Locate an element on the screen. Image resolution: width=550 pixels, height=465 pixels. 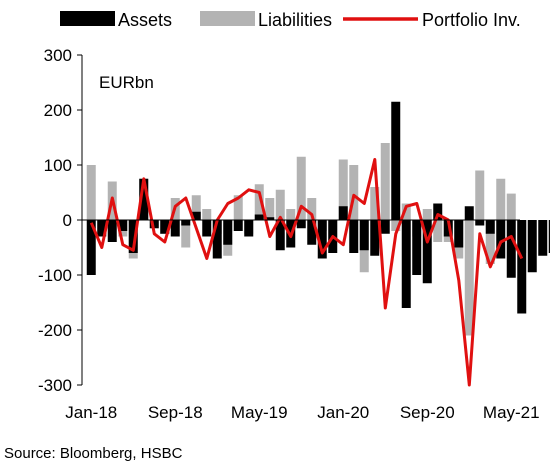
y-tick-label: 300 is located at coordinates (58, 55).